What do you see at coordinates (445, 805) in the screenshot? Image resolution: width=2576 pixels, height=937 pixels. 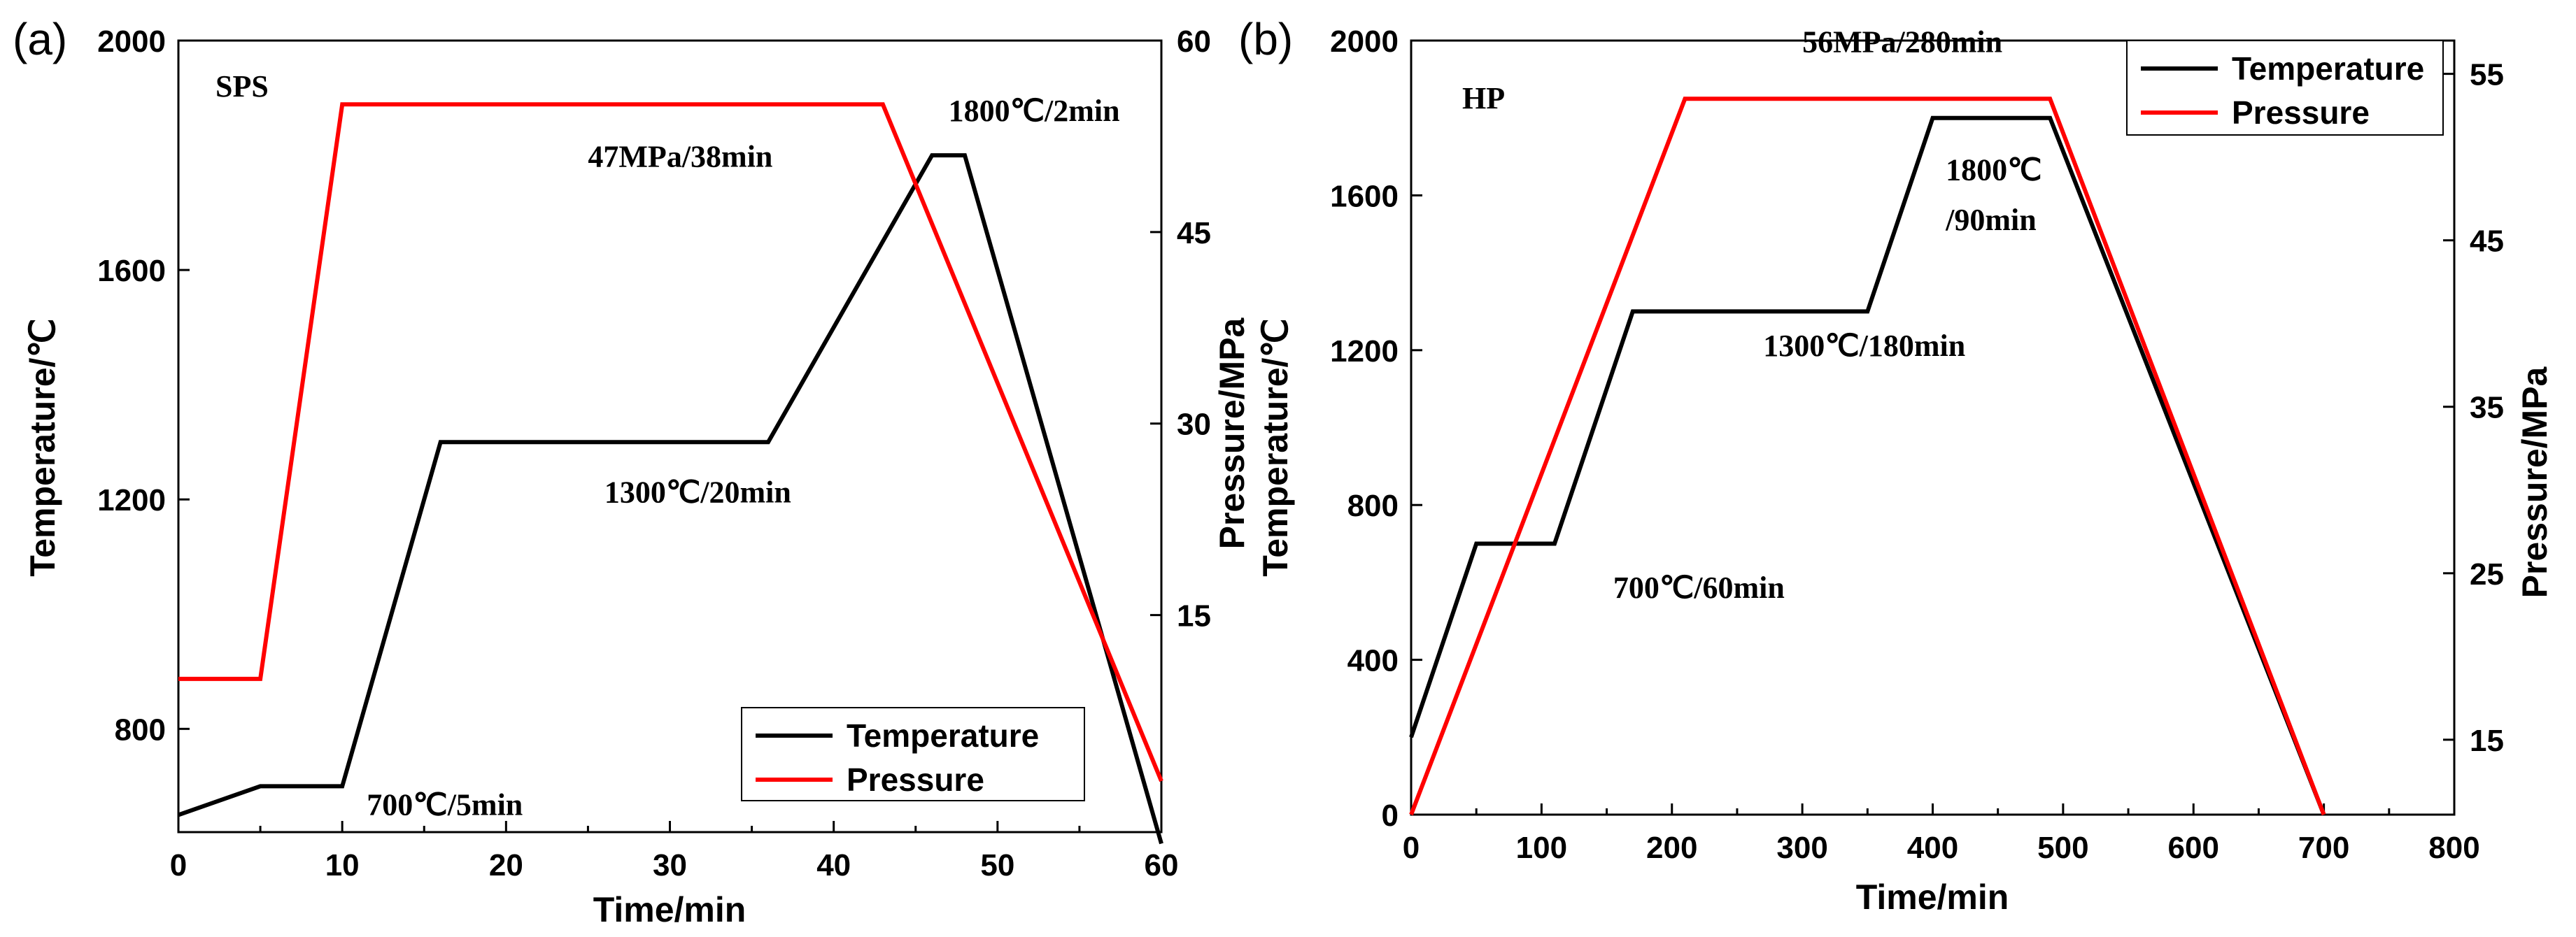 I see `annotation: 700℃/5min` at bounding box center [445, 805].